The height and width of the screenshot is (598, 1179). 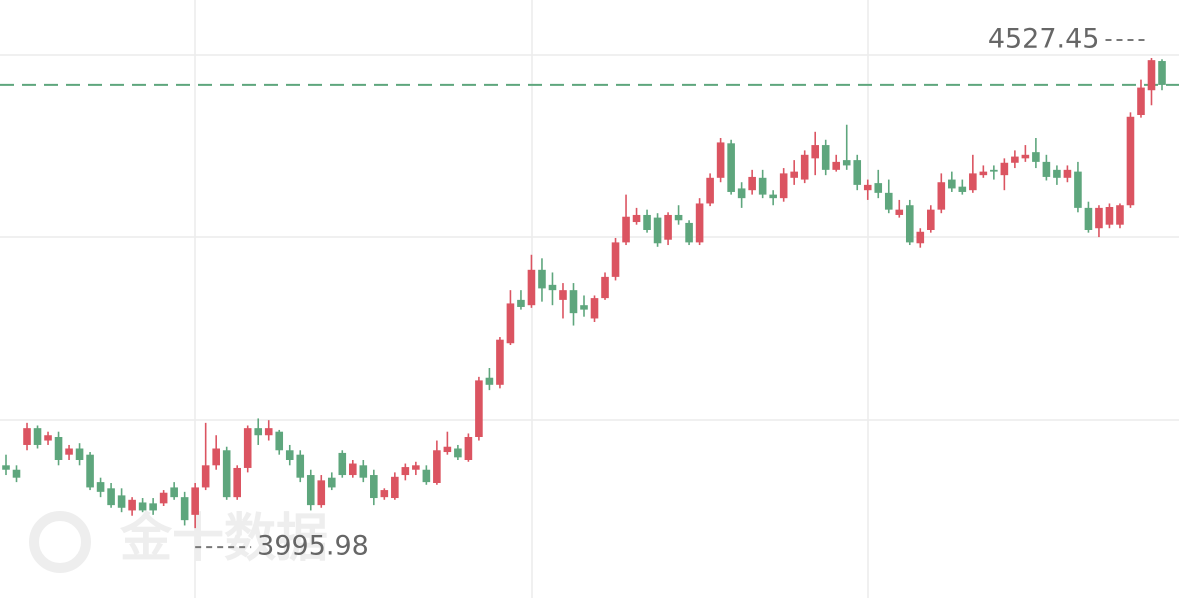 I want to click on watermark-logo, so click(x=60, y=542).